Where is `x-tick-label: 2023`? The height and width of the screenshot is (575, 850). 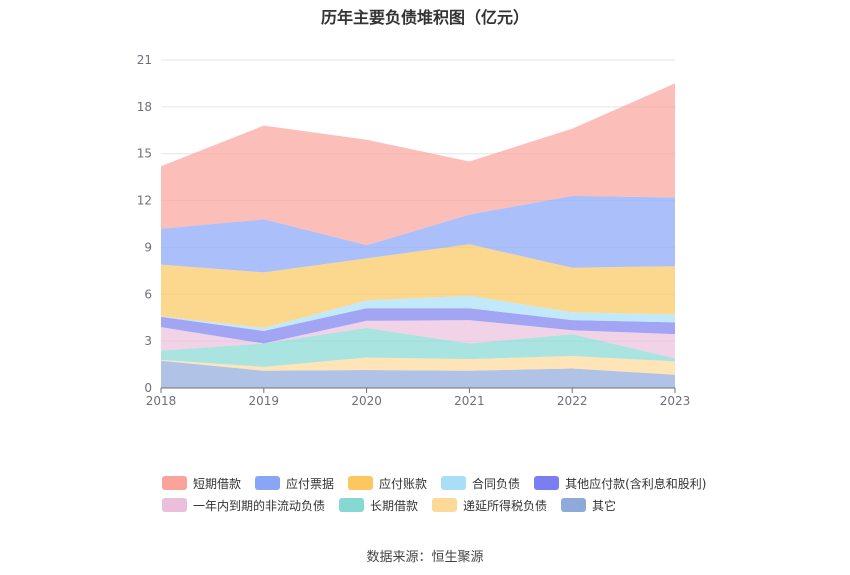
x-tick-label: 2023 is located at coordinates (675, 401).